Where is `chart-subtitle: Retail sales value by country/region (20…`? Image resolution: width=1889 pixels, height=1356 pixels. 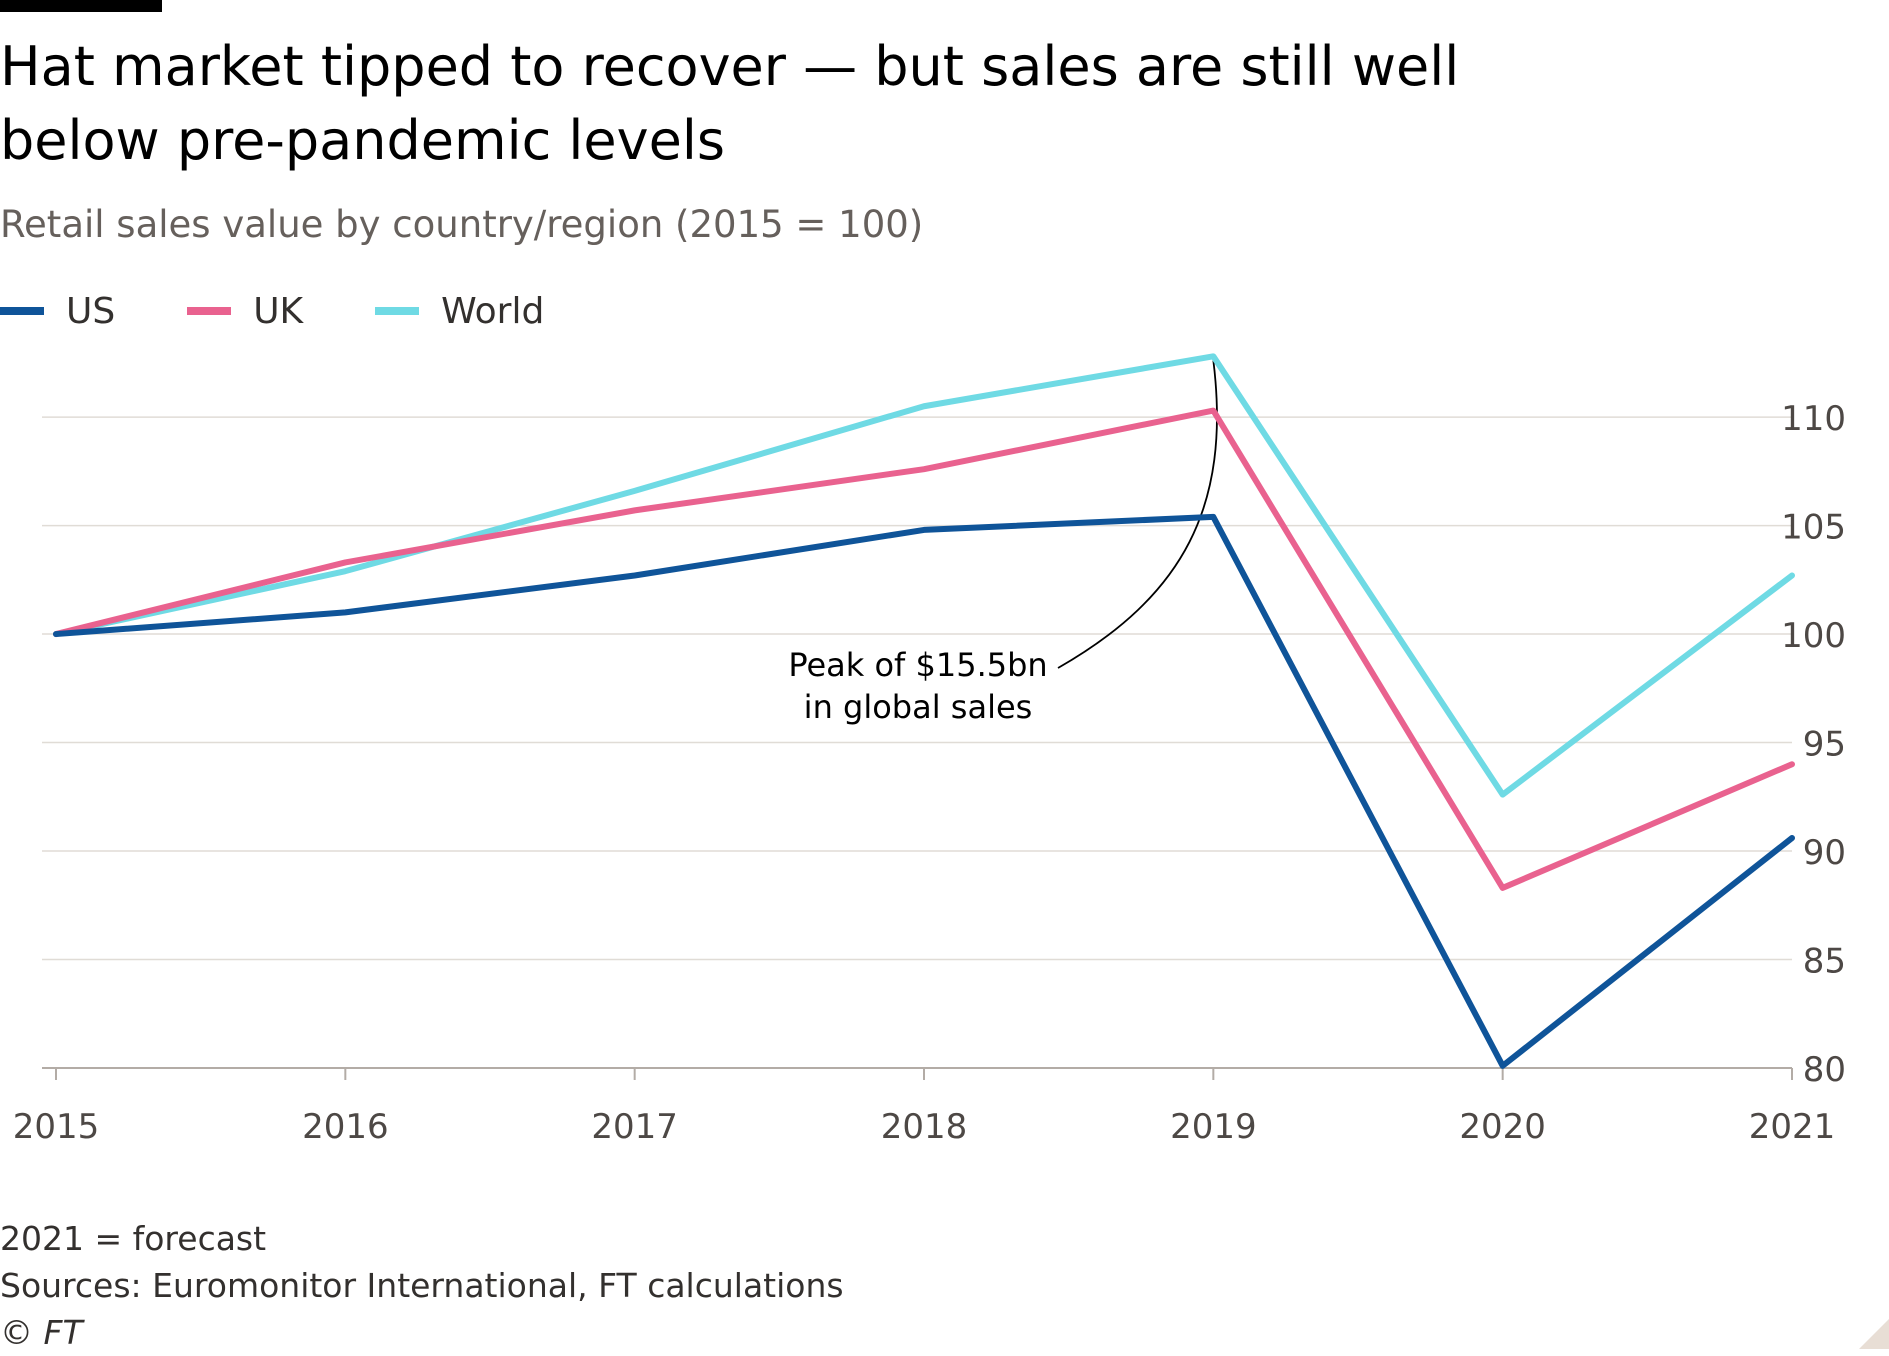 chart-subtitle: Retail sales value by country/region (20… is located at coordinates (462, 224).